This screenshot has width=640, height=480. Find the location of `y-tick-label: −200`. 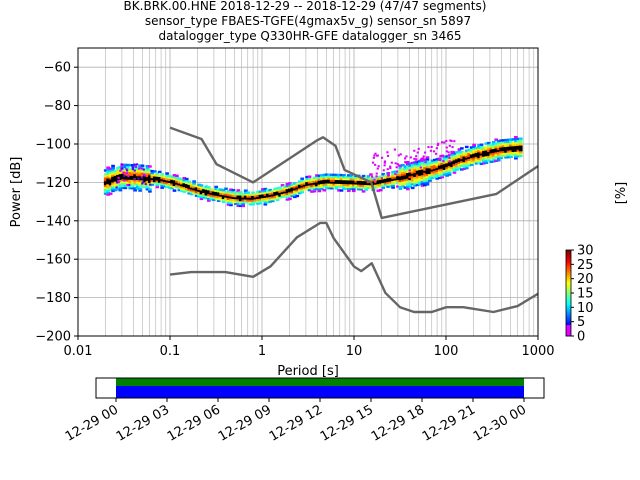

y-tick-label: −200 is located at coordinates (53, 337).